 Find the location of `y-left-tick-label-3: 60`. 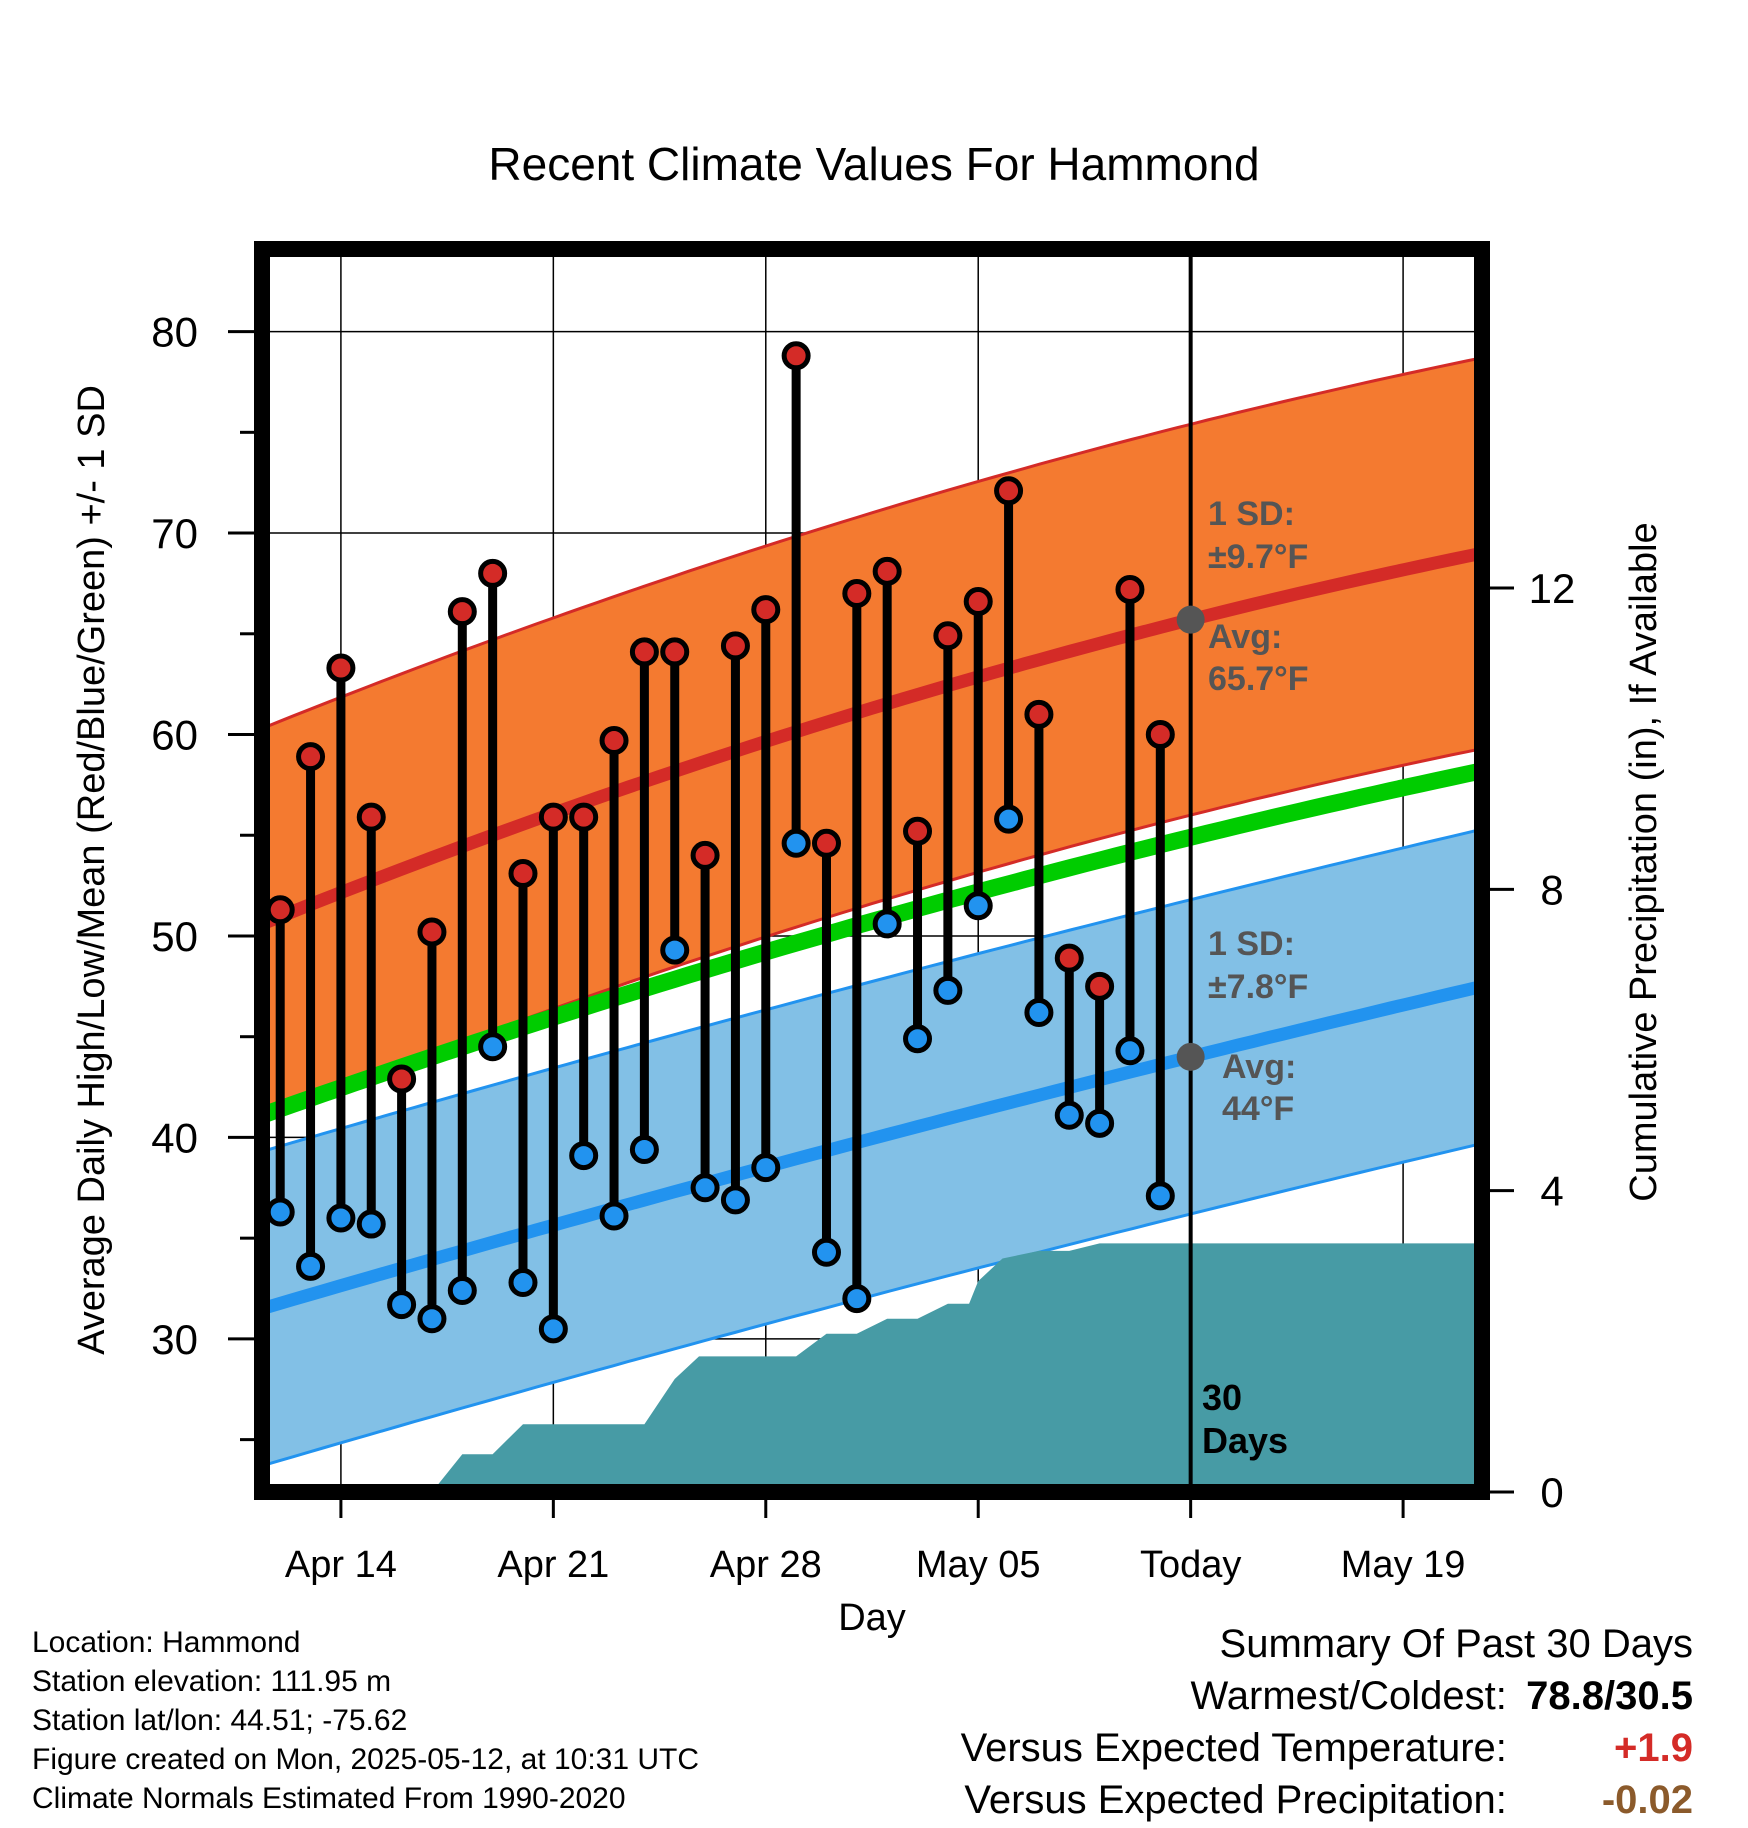

y-left-tick-label-3: 60 is located at coordinates (174, 735).